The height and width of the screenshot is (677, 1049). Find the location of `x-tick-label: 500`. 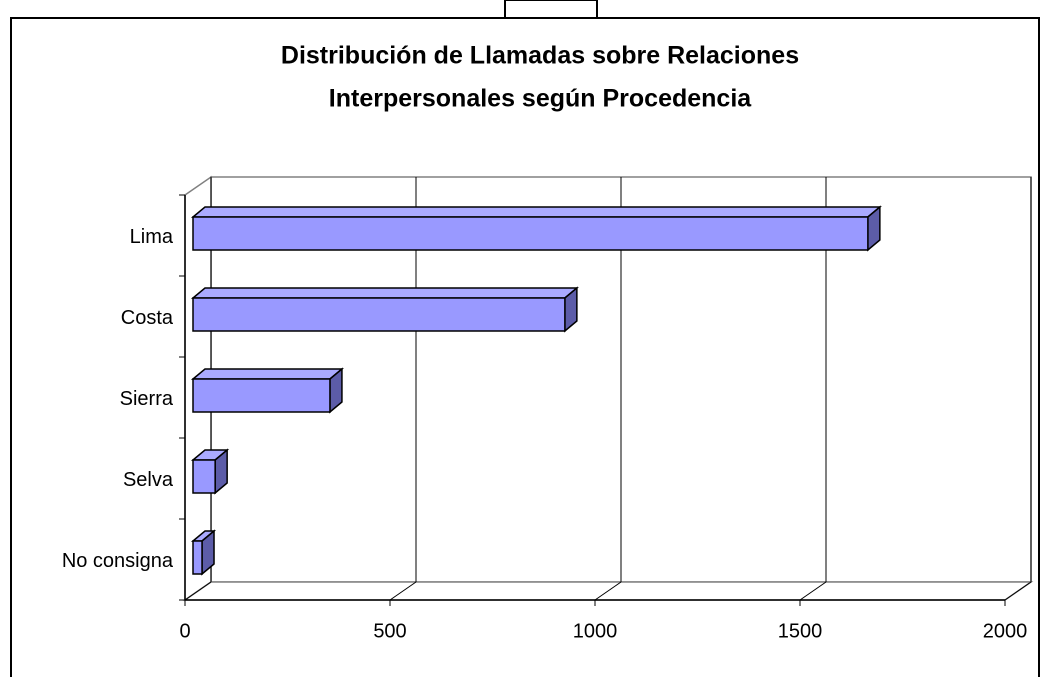

x-tick-label: 500 is located at coordinates (389, 631).